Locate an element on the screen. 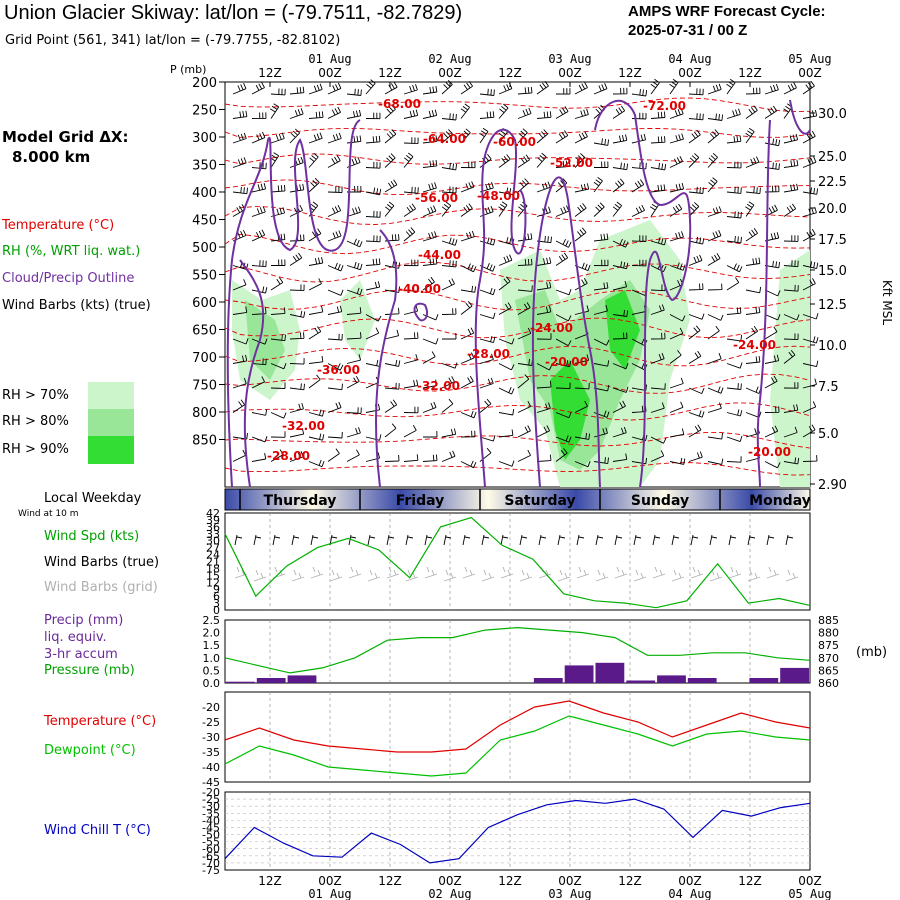 This screenshot has height=900, width=900. temperature-contour-label: -32.00 is located at coordinates (303, 426).